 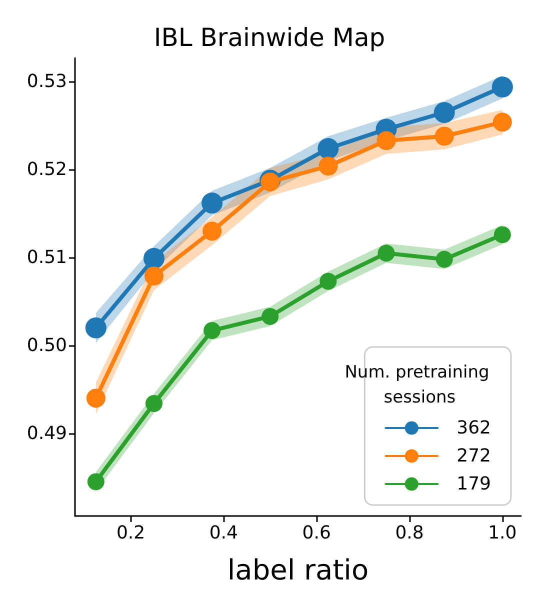 What do you see at coordinates (46, 433) in the screenshot?
I see `y-tick-label: 0.49` at bounding box center [46, 433].